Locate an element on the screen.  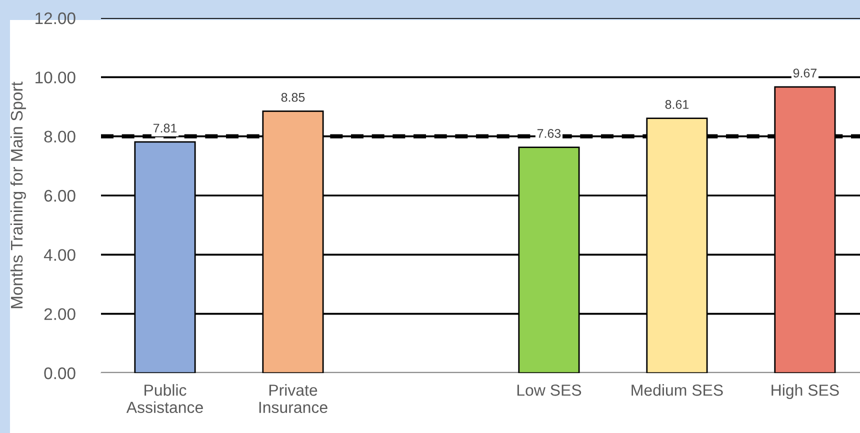
data-label: 8.61 is located at coordinates (677, 104).